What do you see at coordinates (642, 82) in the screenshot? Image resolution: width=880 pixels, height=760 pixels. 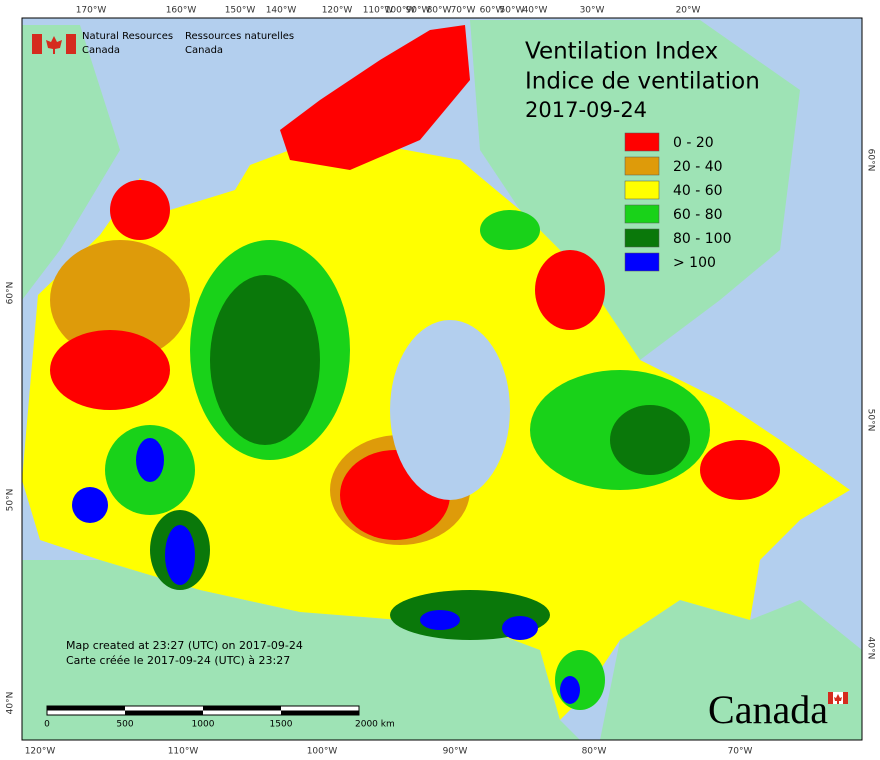 I see `title: Indice de ventilation` at bounding box center [642, 82].